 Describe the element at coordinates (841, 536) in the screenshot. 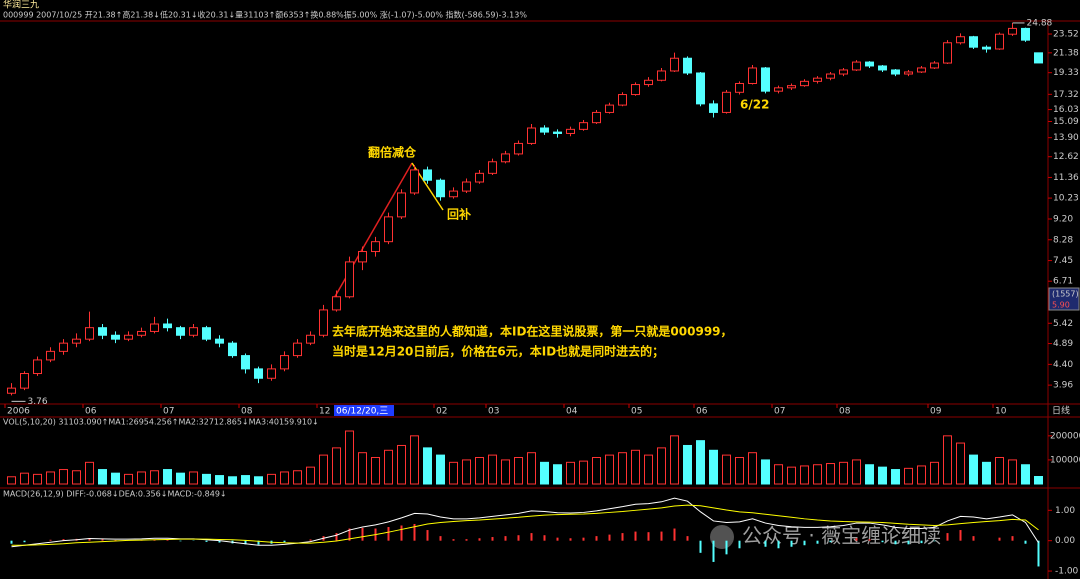

I see `watermark: 公众号 · 薇宝缠论细读` at that location.